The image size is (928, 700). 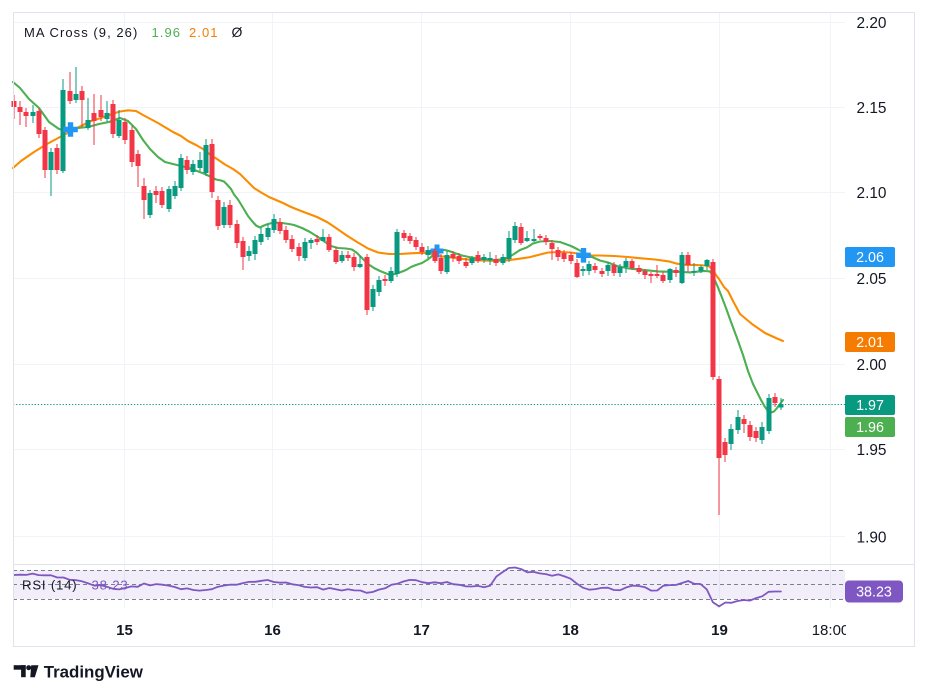 What do you see at coordinates (124, 630) in the screenshot?
I see `svg-text: 15` at bounding box center [124, 630].